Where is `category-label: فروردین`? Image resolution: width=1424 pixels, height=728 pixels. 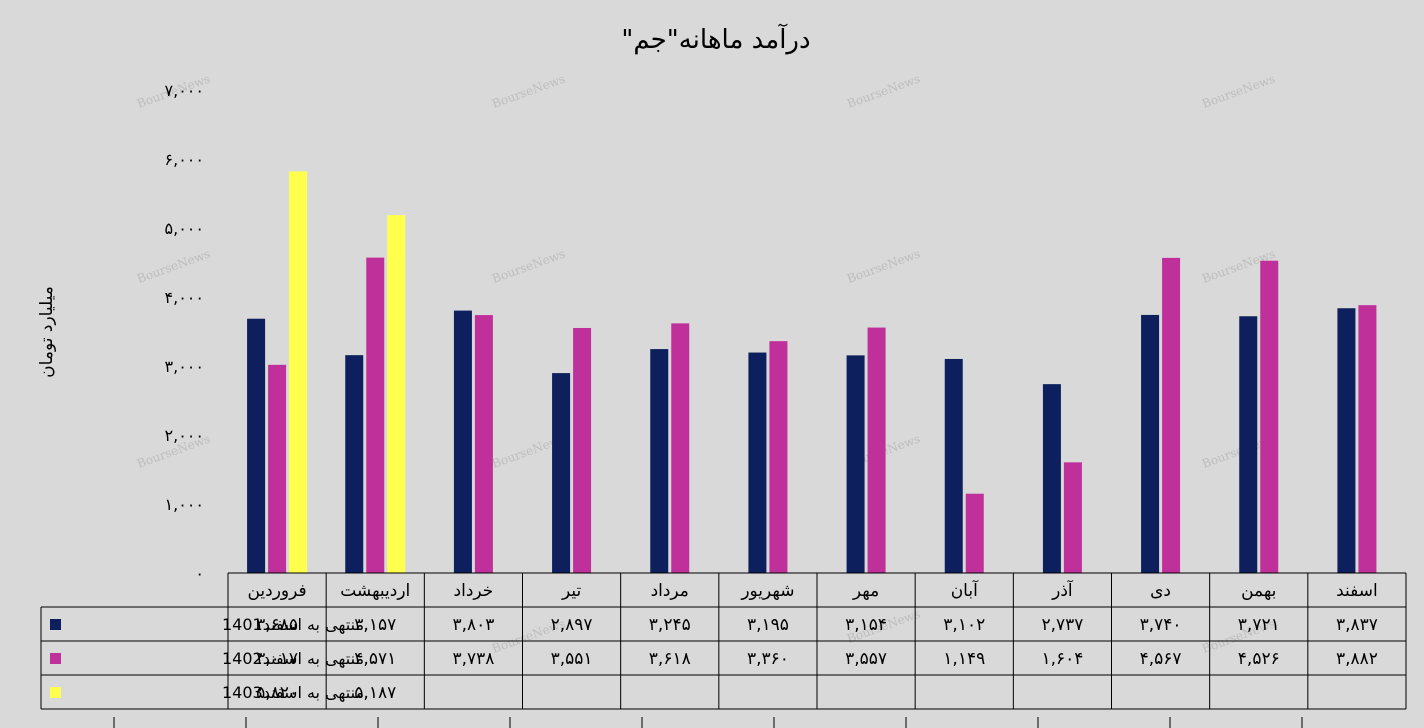 category-label: فروردین is located at coordinates (276, 591).